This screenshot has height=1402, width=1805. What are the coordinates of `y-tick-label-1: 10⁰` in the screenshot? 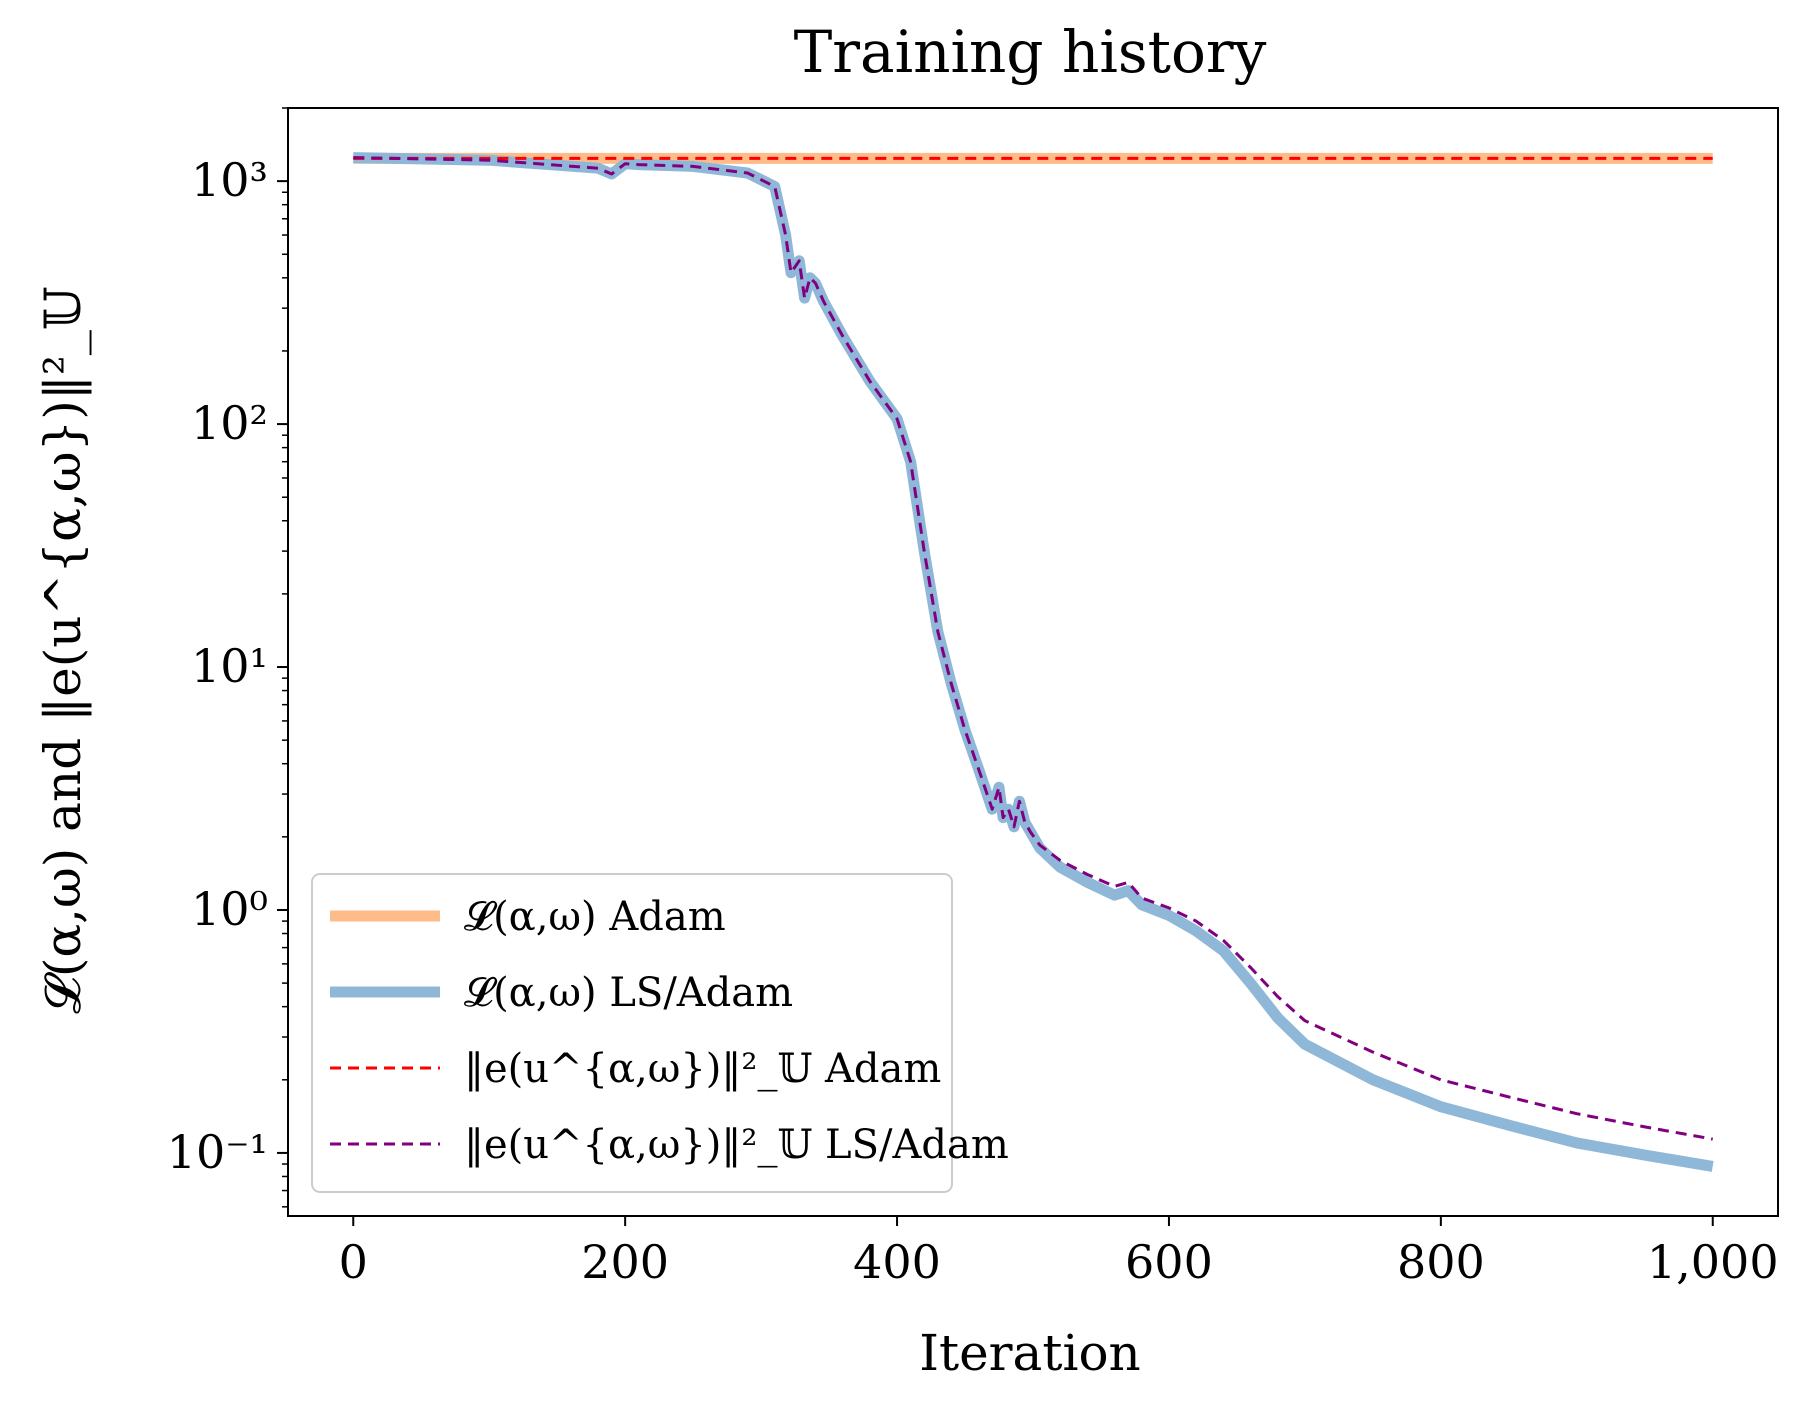 It's located at (229, 909).